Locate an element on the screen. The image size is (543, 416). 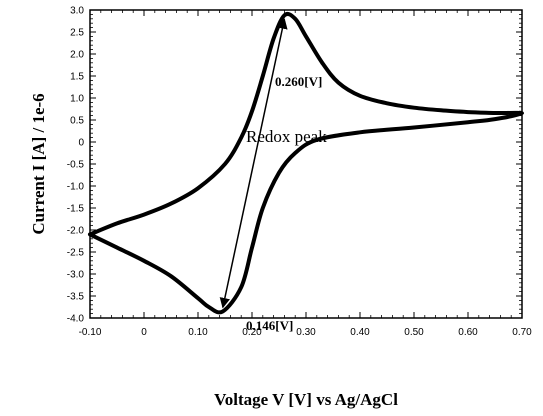
x-tick-label: 0.20 is located at coordinates (252, 332).